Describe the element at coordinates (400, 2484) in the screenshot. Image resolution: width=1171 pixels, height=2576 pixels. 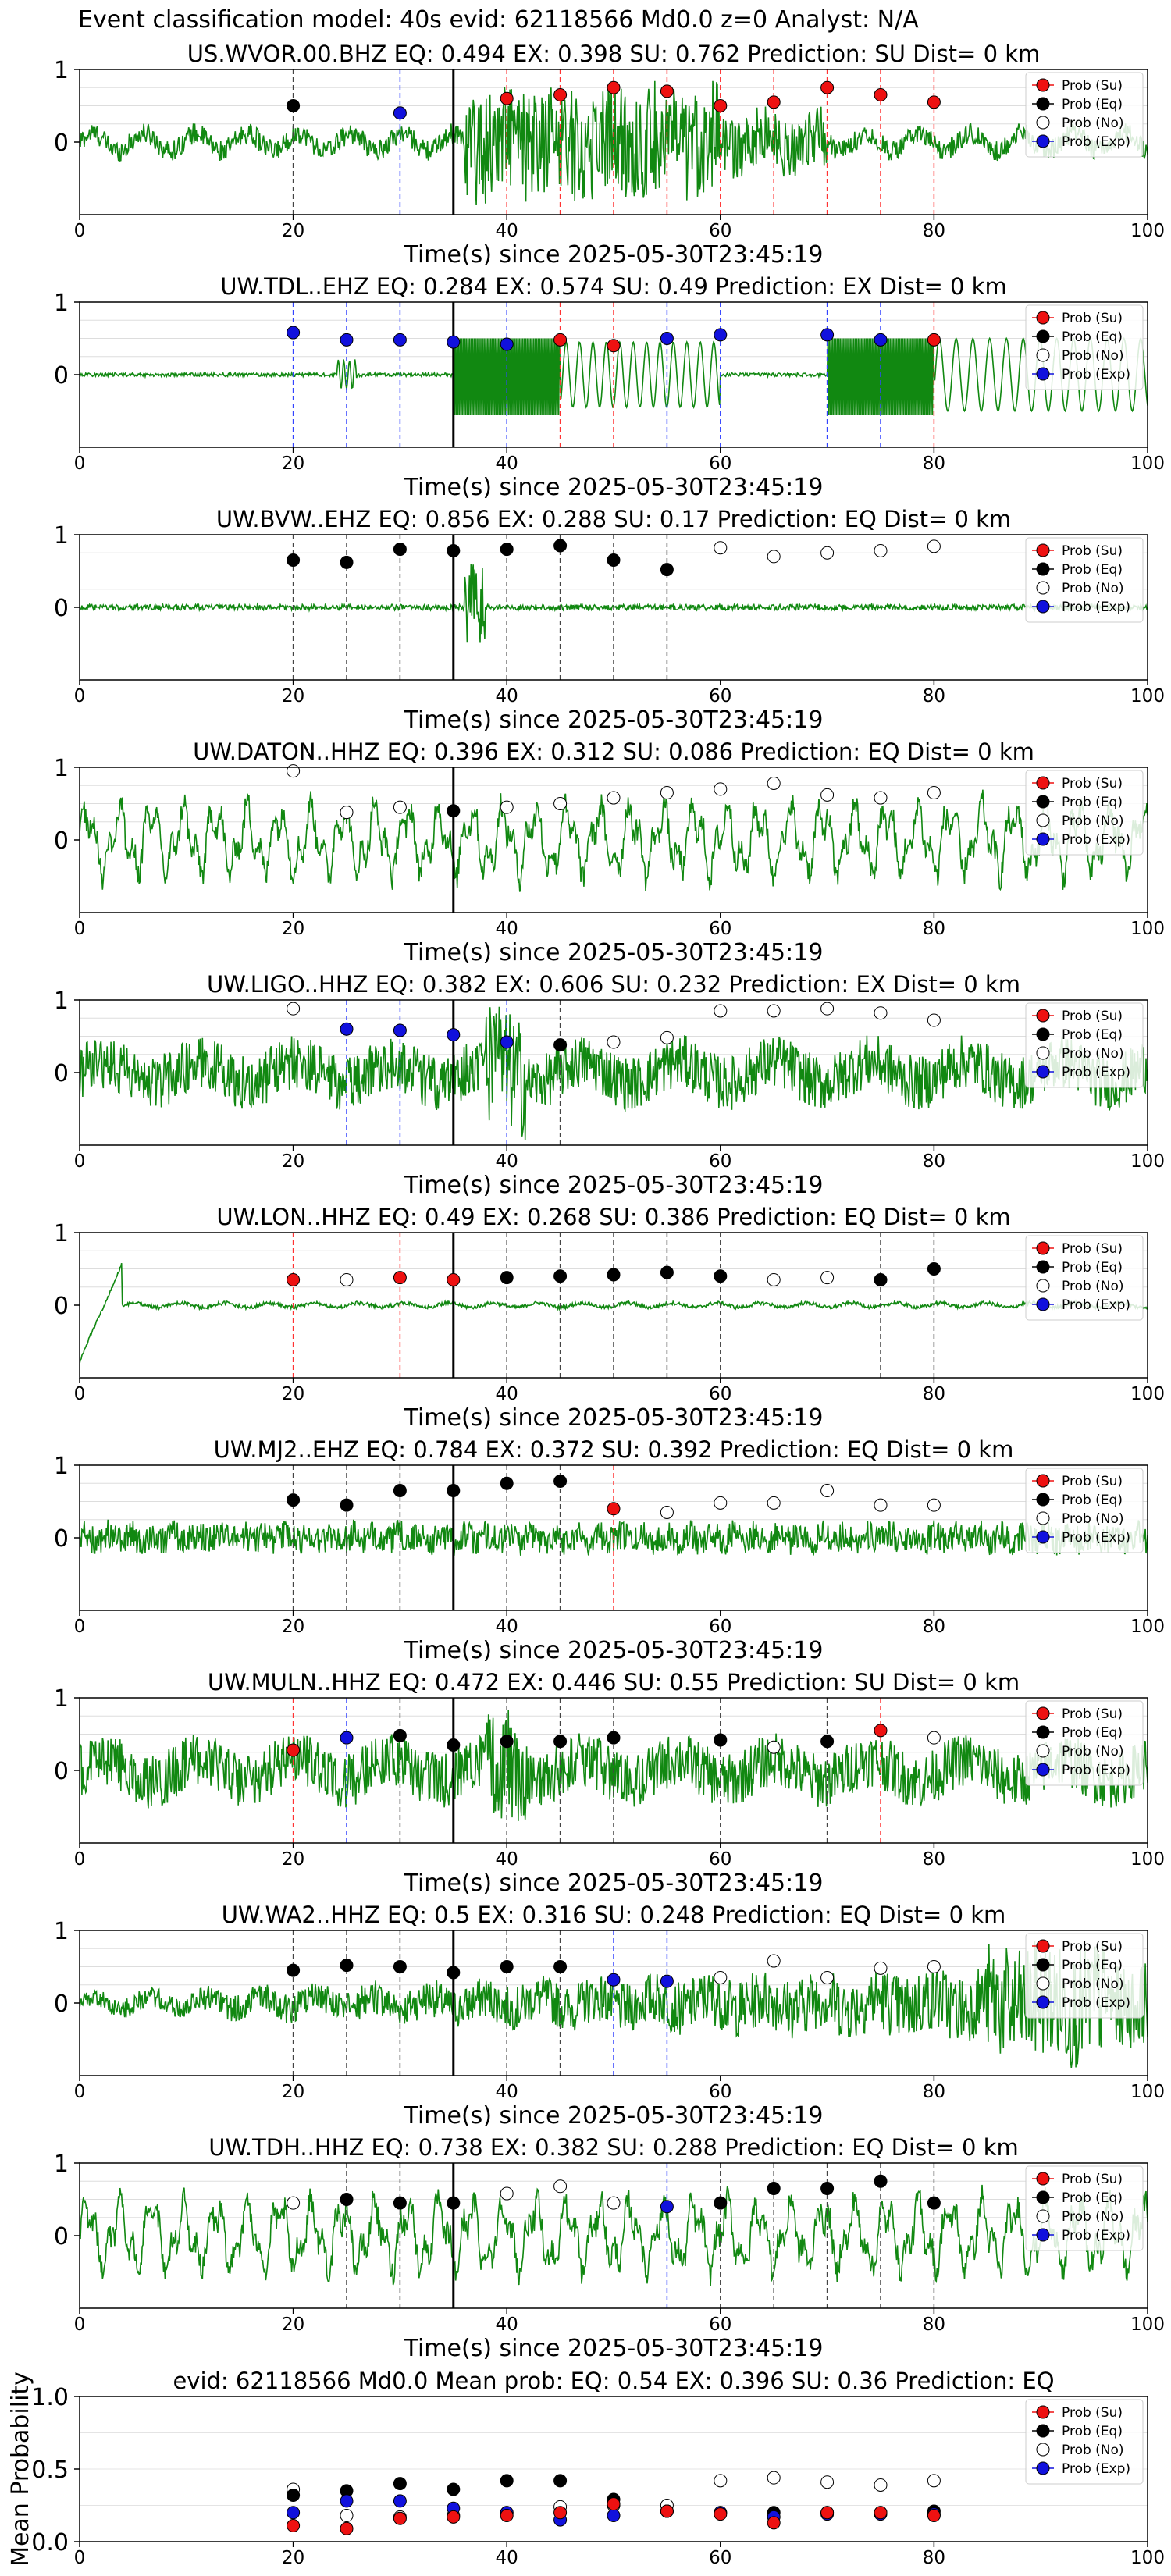
I see `mean-point-eq` at that location.